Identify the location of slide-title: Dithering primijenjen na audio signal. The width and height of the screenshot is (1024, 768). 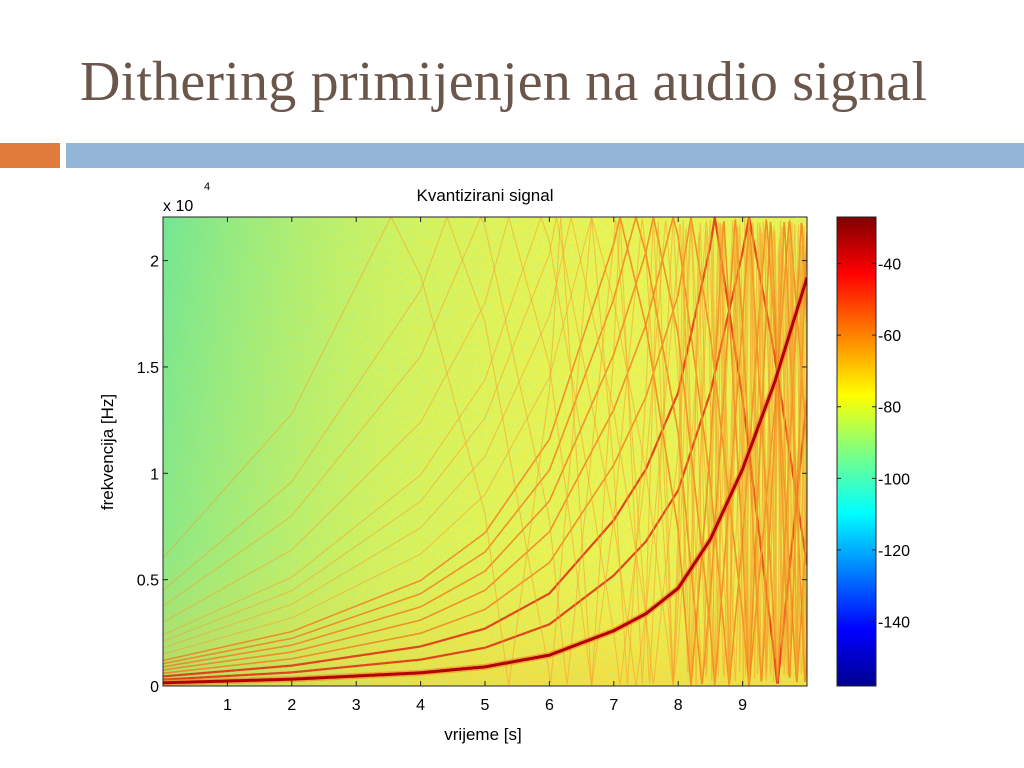
(504, 82).